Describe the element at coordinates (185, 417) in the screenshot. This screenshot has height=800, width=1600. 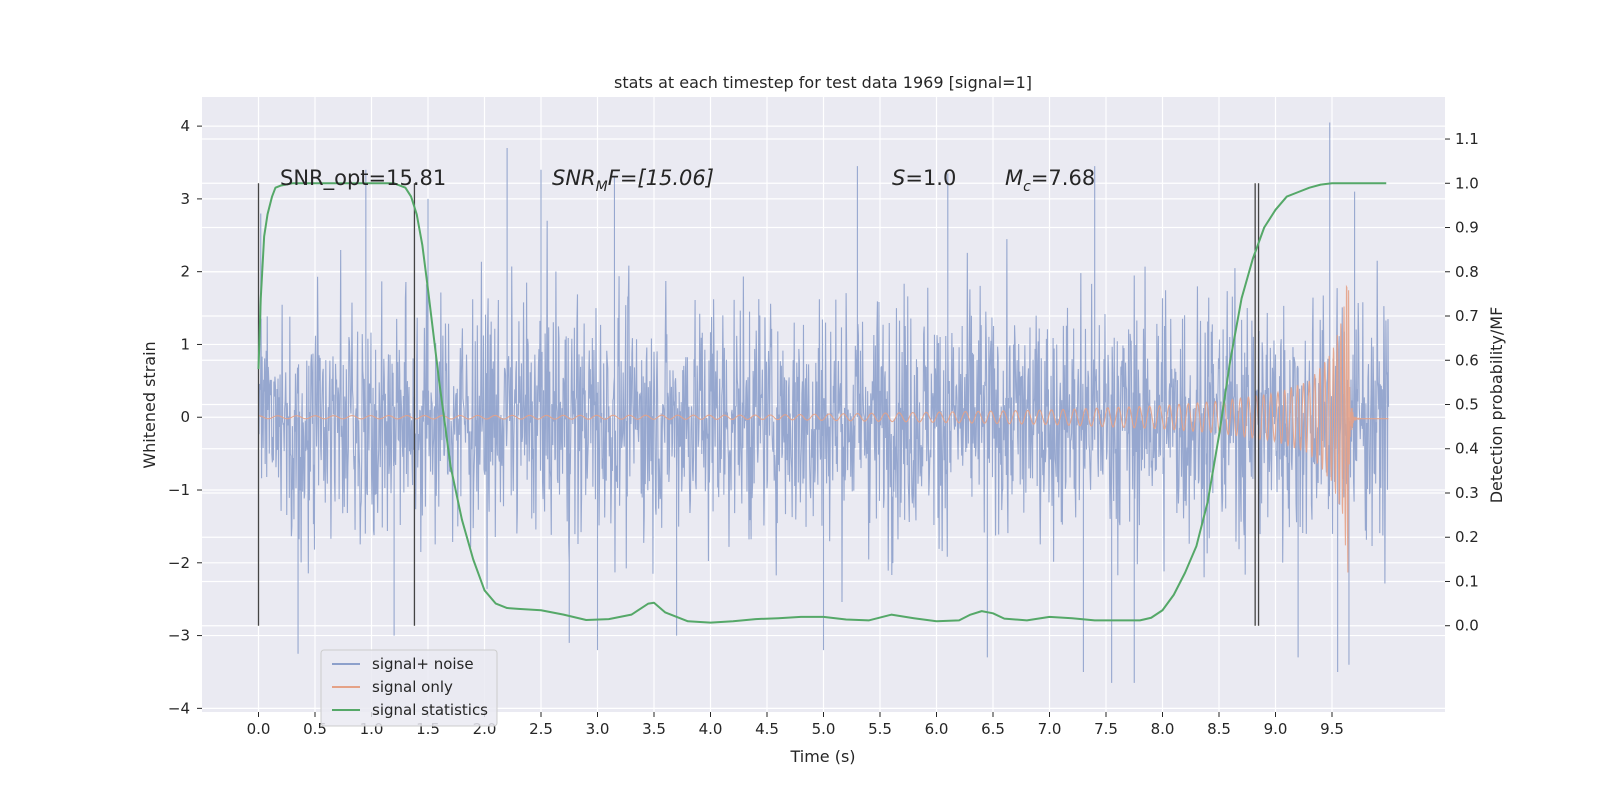
I see `y-tick-label: 0` at that location.